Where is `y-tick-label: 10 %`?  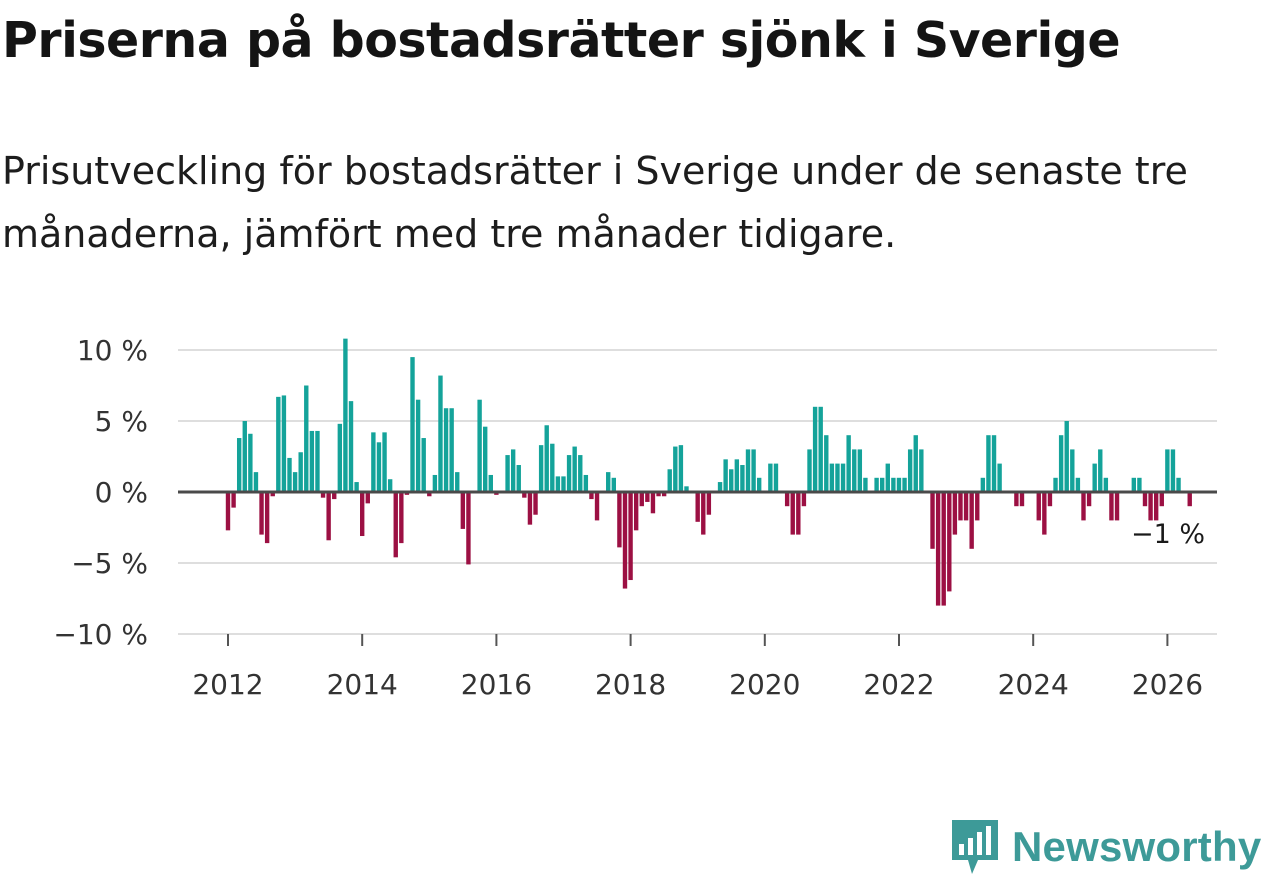 y-tick-label: 10 % is located at coordinates (112, 350).